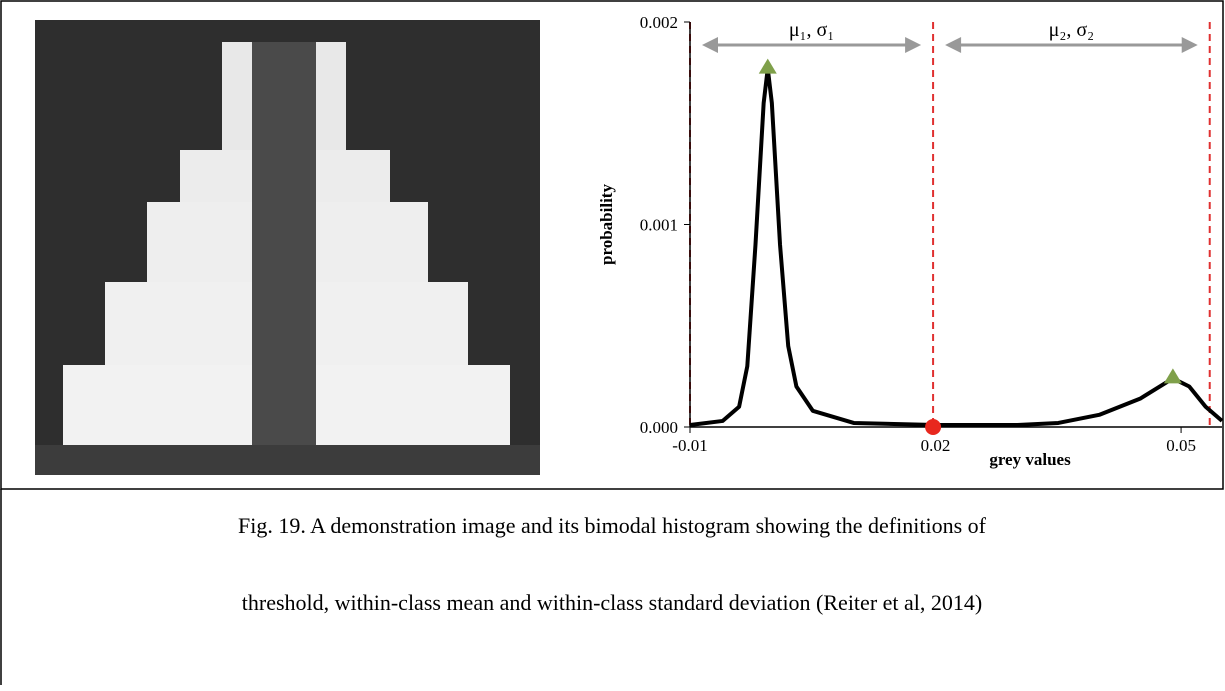 This screenshot has width=1225, height=691. Describe the element at coordinates (606, 224) in the screenshot. I see `y-axis-label: probability` at that location.